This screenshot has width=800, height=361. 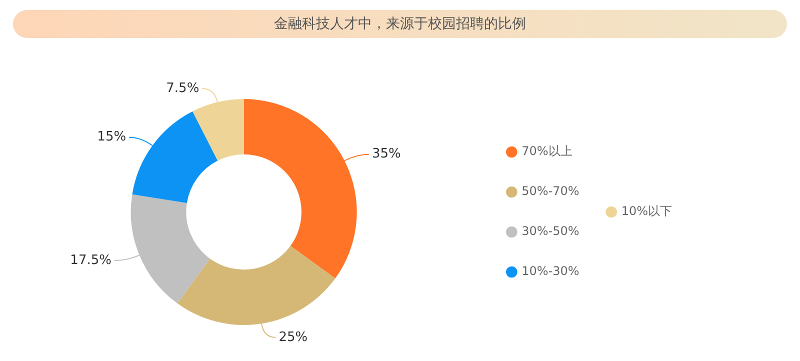 What do you see at coordinates (386, 154) in the screenshot?
I see `data-label: 35%` at bounding box center [386, 154].